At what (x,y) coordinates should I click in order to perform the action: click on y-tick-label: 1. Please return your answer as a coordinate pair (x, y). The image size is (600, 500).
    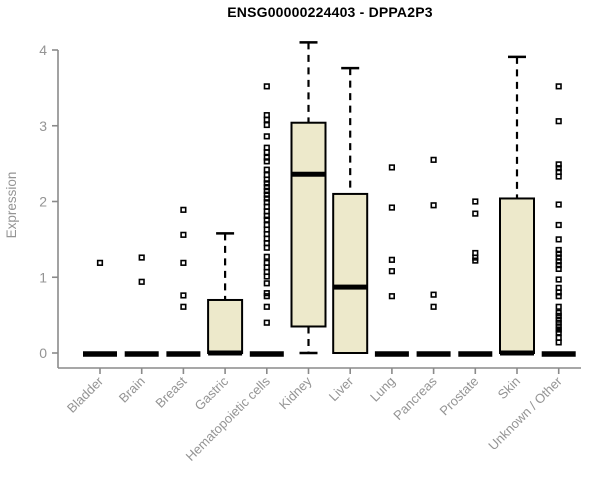
    Looking at the image, I should click on (43, 277).